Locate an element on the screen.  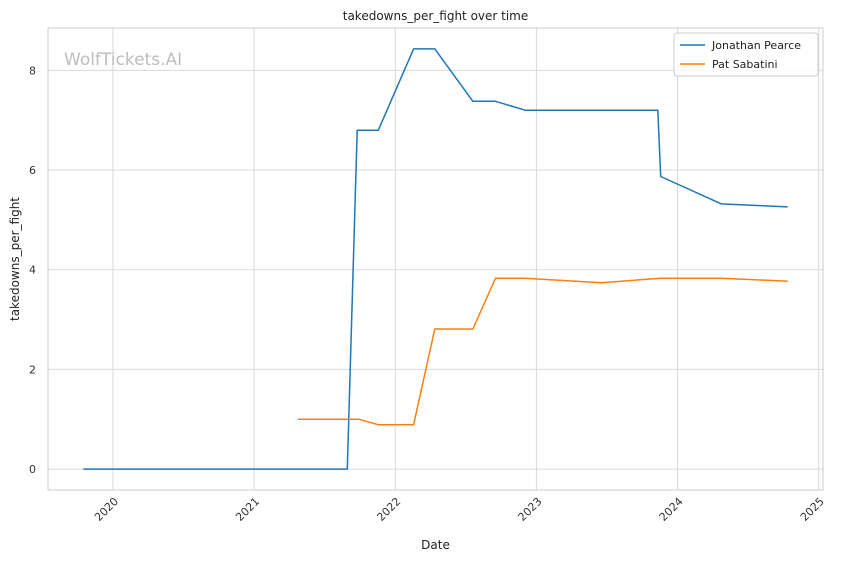
y-axis-label: takedowns_per_fight is located at coordinates (15, 259).